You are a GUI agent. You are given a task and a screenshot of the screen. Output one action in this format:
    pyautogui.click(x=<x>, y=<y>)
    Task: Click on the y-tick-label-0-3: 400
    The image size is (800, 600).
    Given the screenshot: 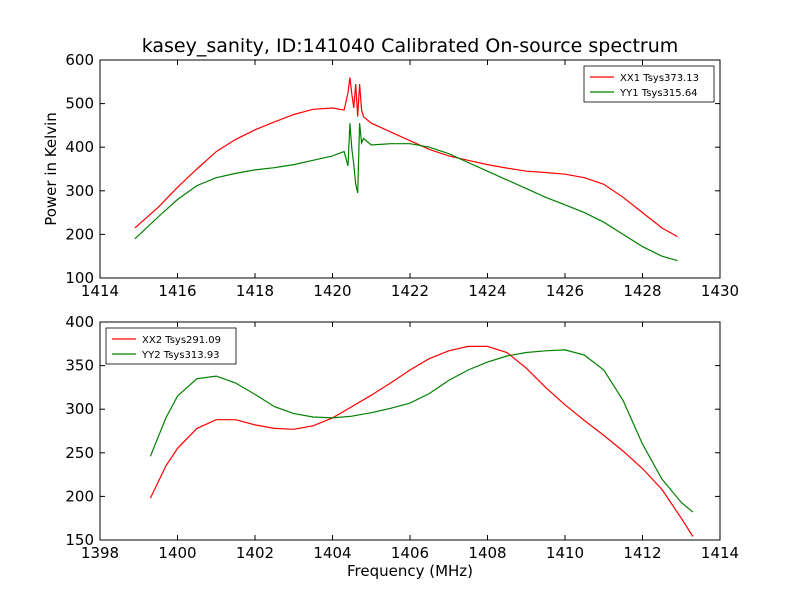 What is the action you would take?
    pyautogui.click(x=79, y=147)
    